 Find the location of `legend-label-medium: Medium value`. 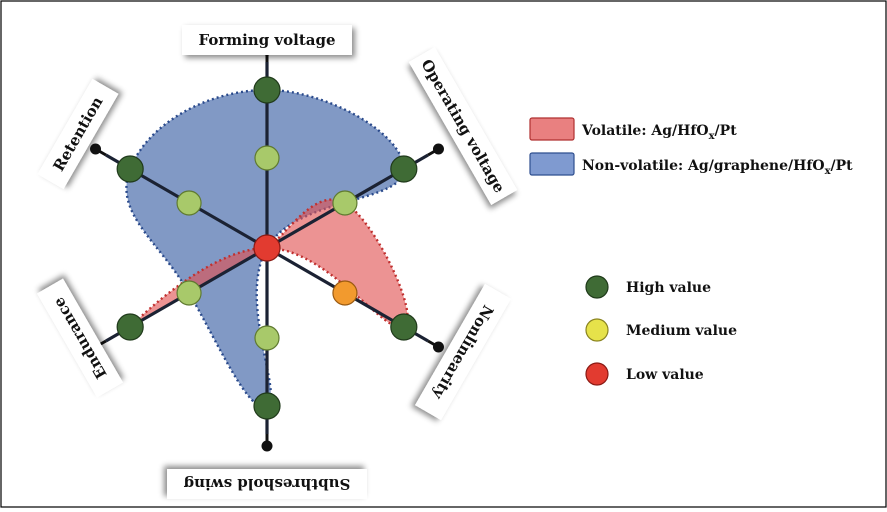

legend-label-medium: Medium value is located at coordinates (681, 331).